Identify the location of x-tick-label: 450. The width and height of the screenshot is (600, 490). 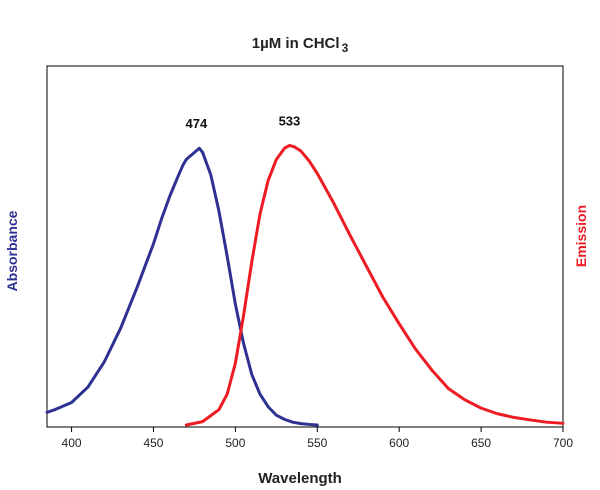
(153, 443).